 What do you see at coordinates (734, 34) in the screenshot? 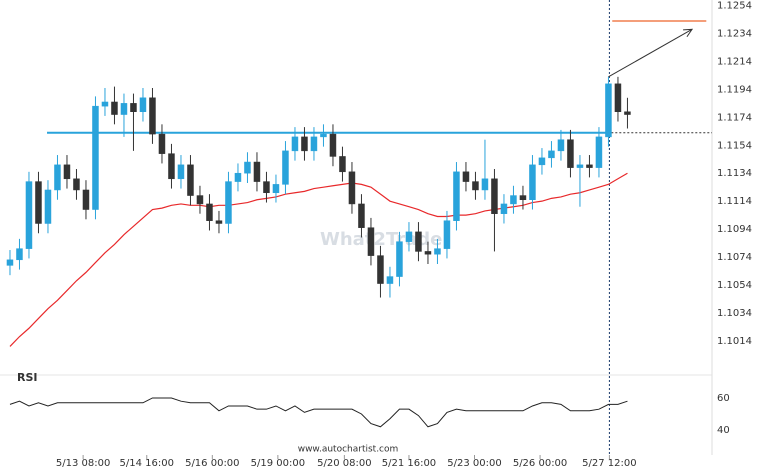
I see `y-tick-label: 1.1234` at bounding box center [734, 34].